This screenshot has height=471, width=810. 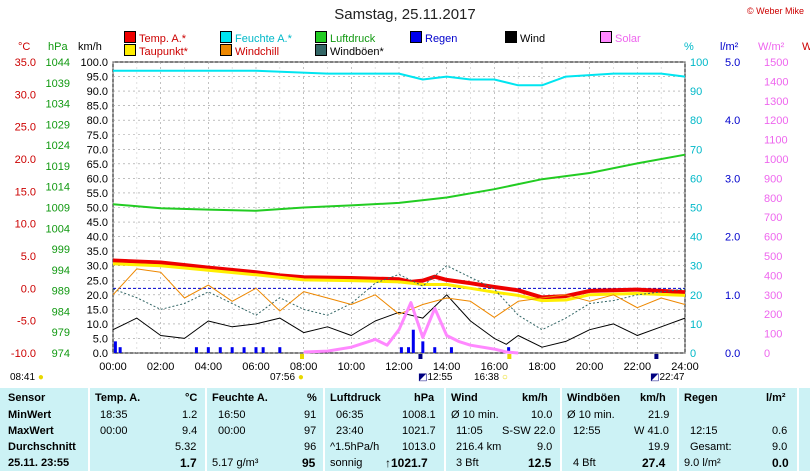 What do you see at coordinates (773, 199) in the screenshot?
I see `solar-tick-label: 800` at bounding box center [773, 199].